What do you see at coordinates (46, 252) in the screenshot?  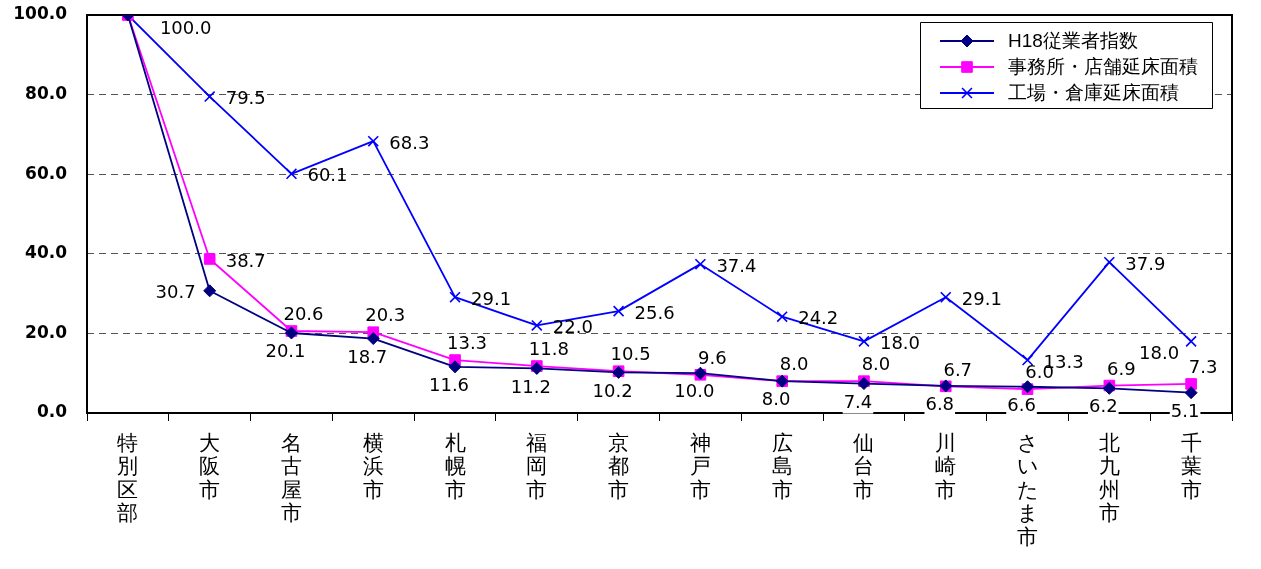 I see `y-tick-label: 40.0` at bounding box center [46, 252].